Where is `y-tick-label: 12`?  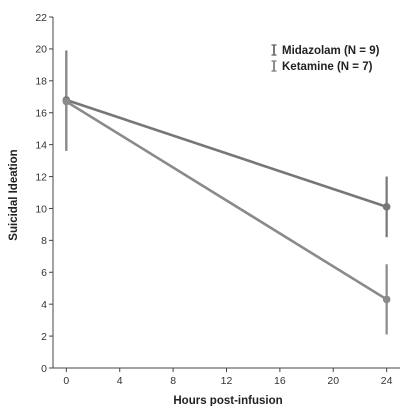 y-tick-label: 12 is located at coordinates (41, 177).